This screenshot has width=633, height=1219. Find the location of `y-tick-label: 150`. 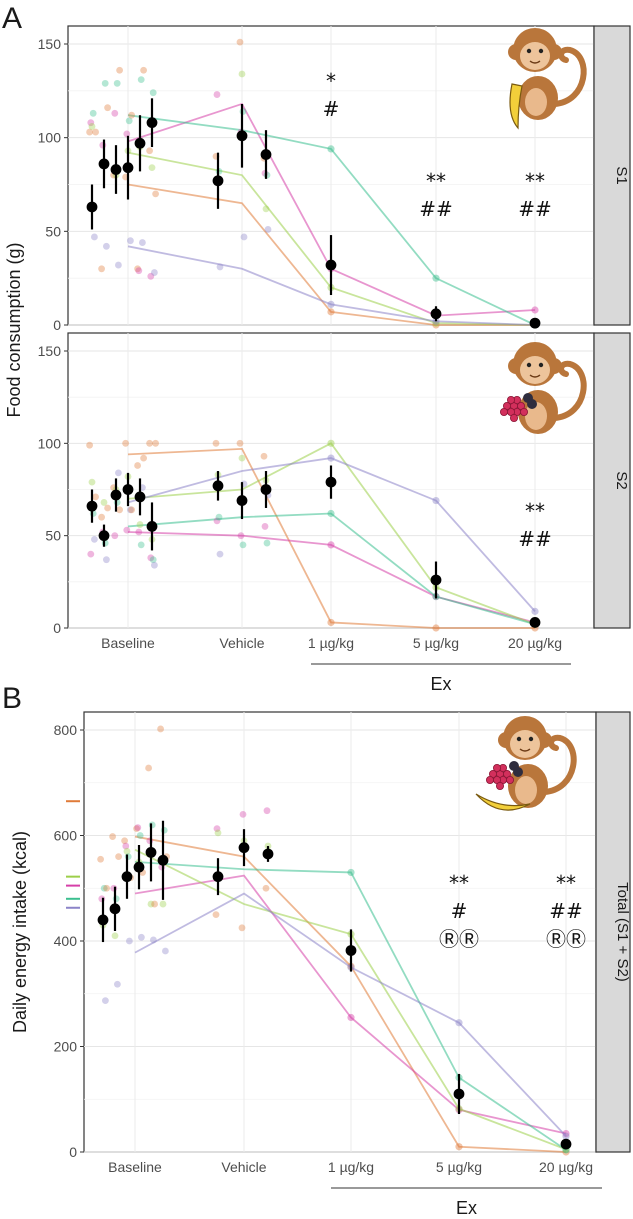

y-tick-label: 150 is located at coordinates (50, 44).